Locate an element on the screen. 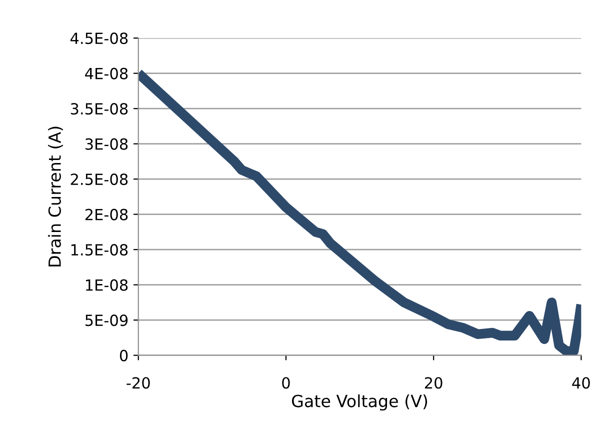 The width and height of the screenshot is (615, 423). y-tick-label: 4E-08 is located at coordinates (106, 74).